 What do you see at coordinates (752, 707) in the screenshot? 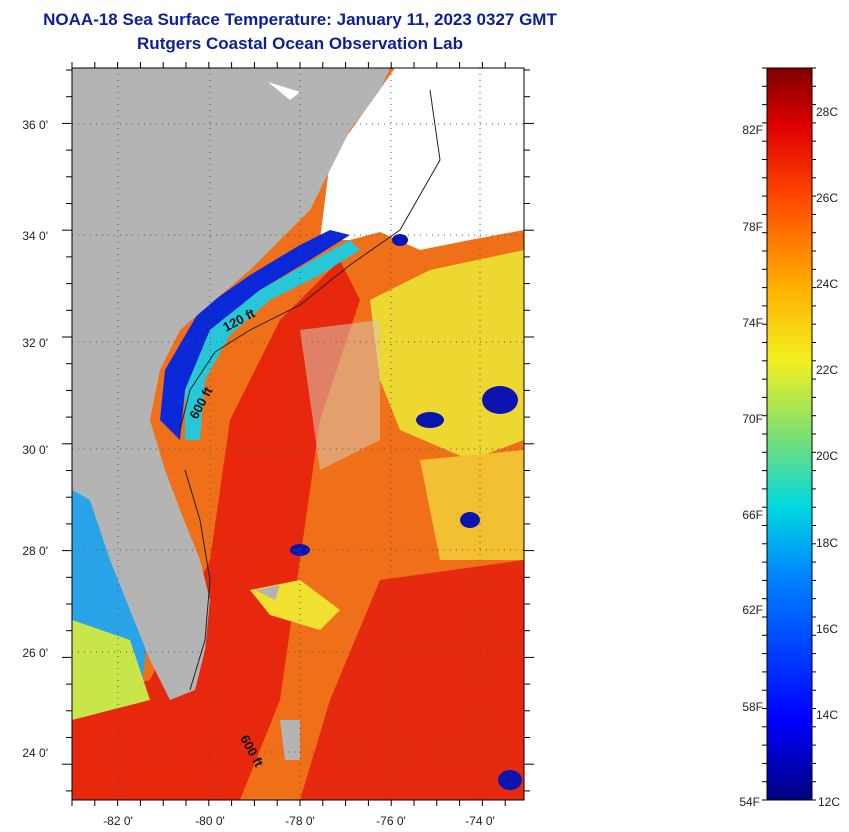
I see `colorbar-f-label: 58F` at bounding box center [752, 707].